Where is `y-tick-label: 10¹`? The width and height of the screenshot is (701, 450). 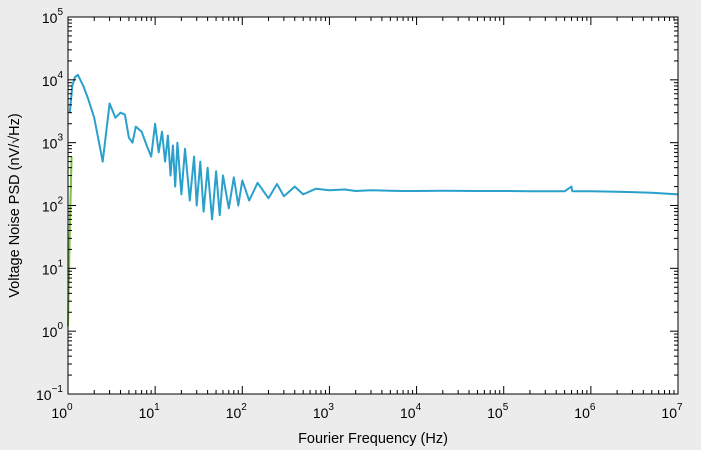 y-tick-label: 10¹ is located at coordinates (53, 267).